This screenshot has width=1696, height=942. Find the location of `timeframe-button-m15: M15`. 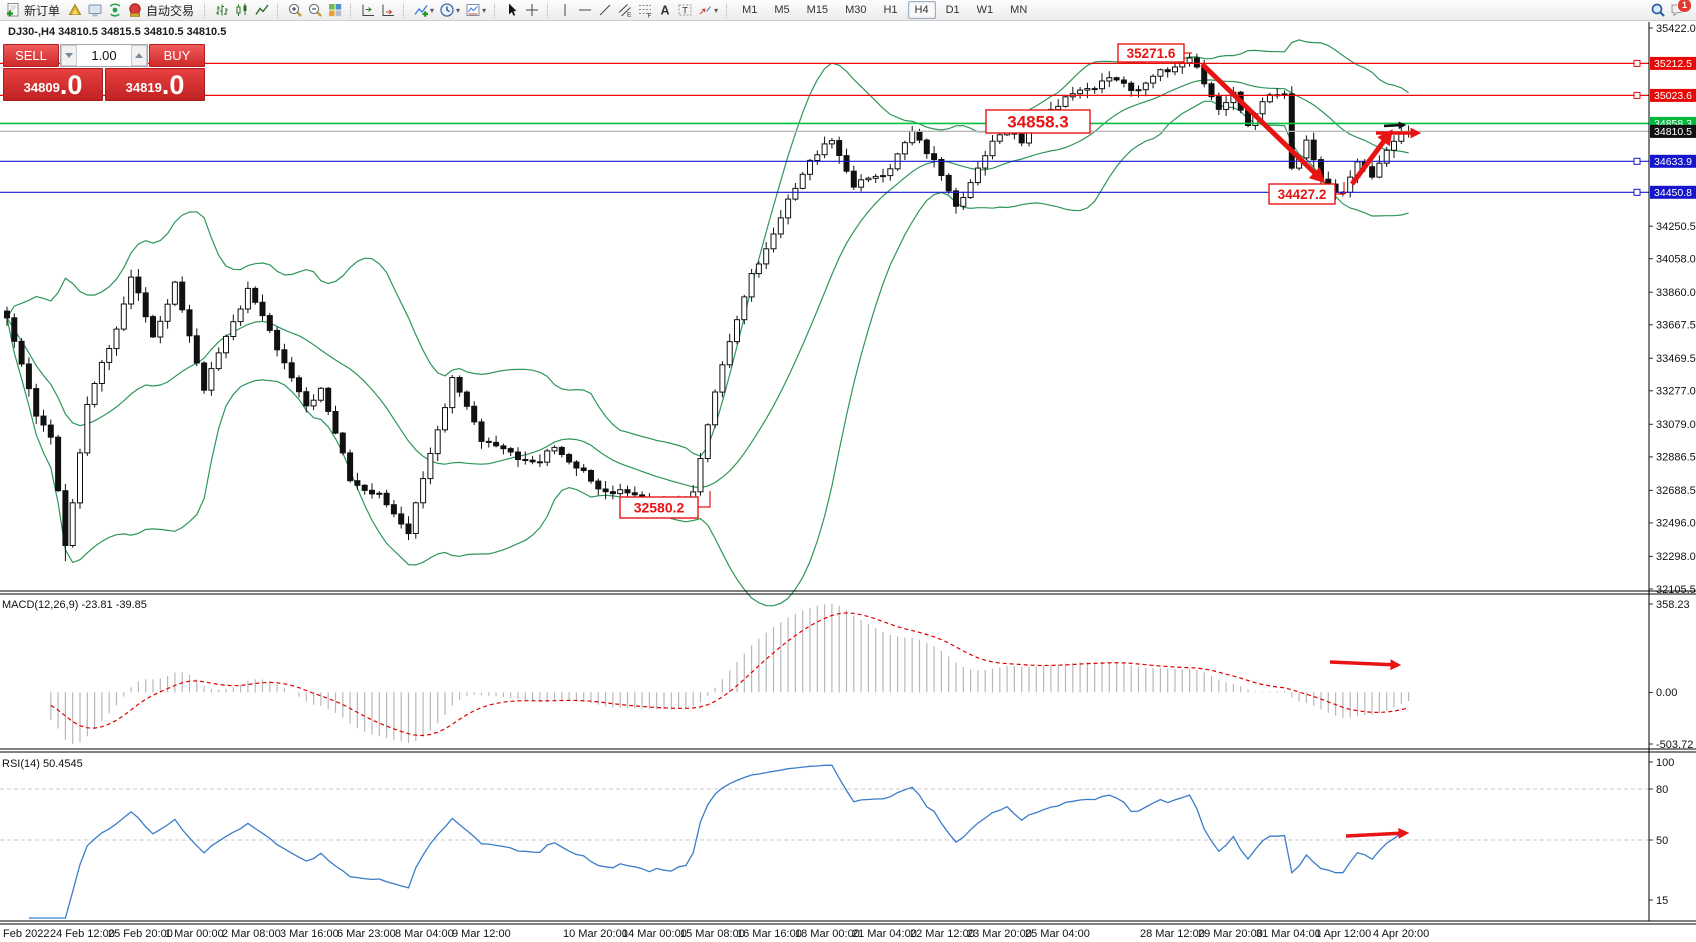

timeframe-button-m15: M15 is located at coordinates (817, 10).